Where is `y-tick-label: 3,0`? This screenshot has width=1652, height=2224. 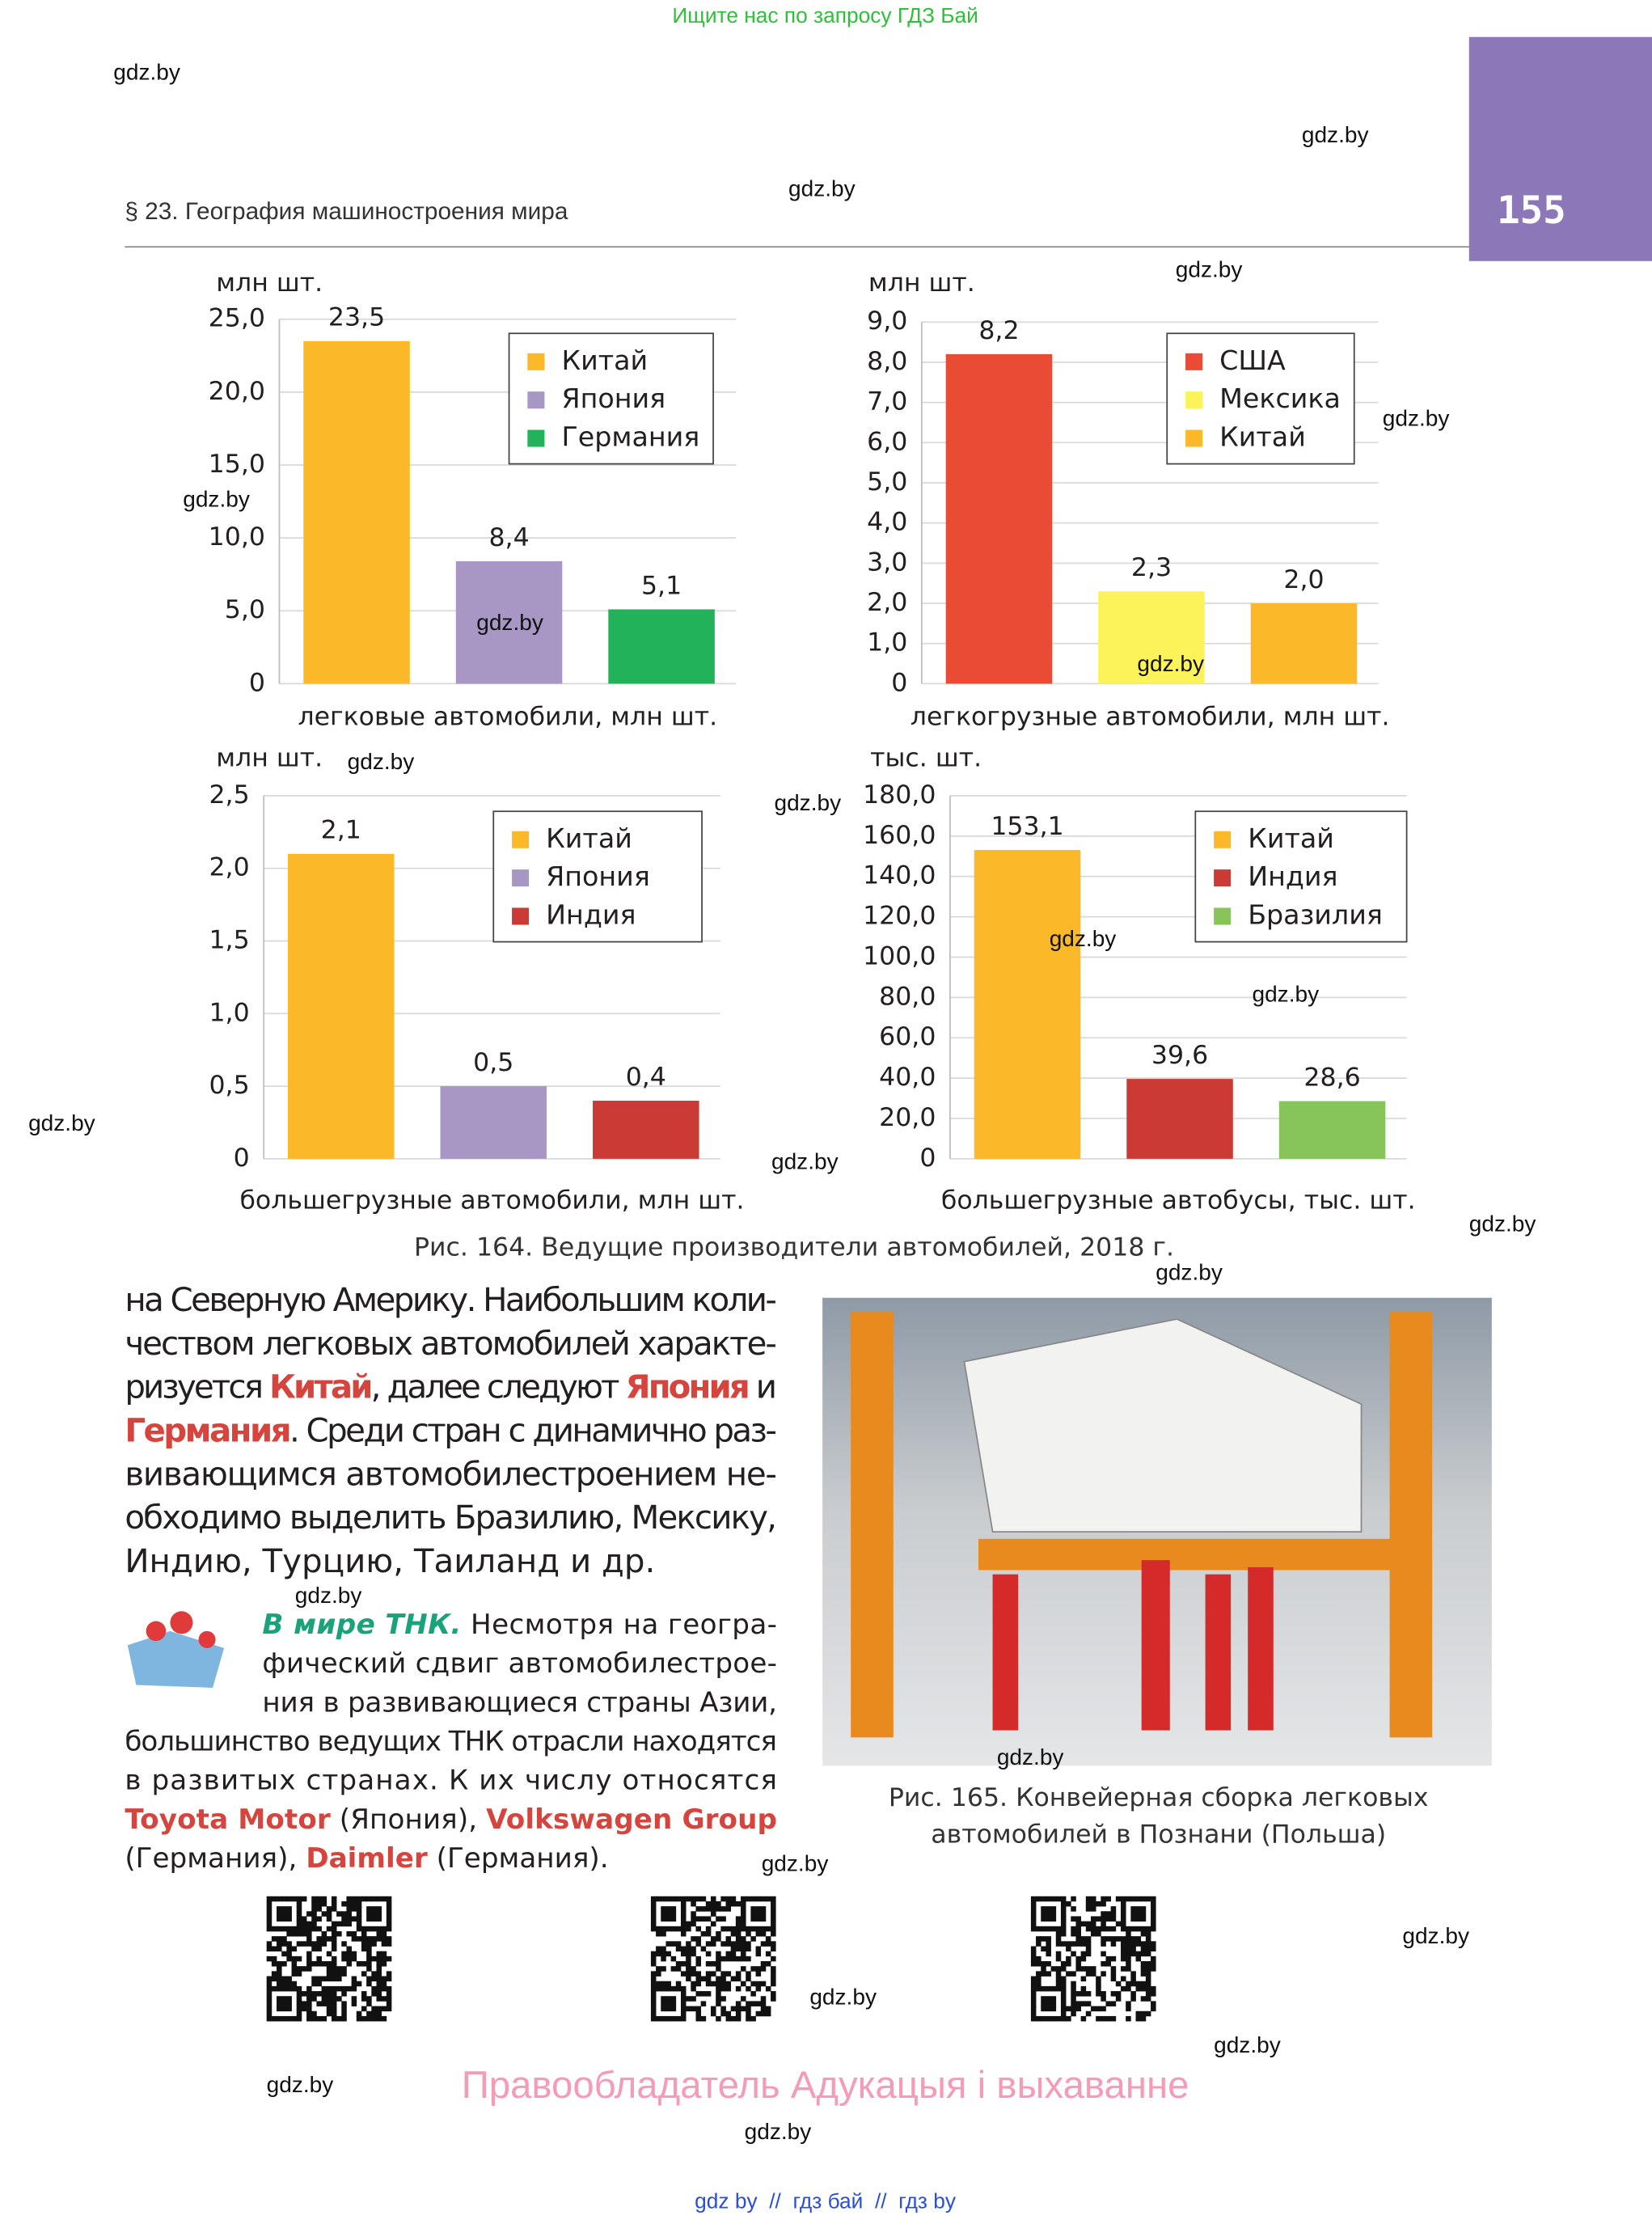
y-tick-label: 3,0 is located at coordinates (887, 562).